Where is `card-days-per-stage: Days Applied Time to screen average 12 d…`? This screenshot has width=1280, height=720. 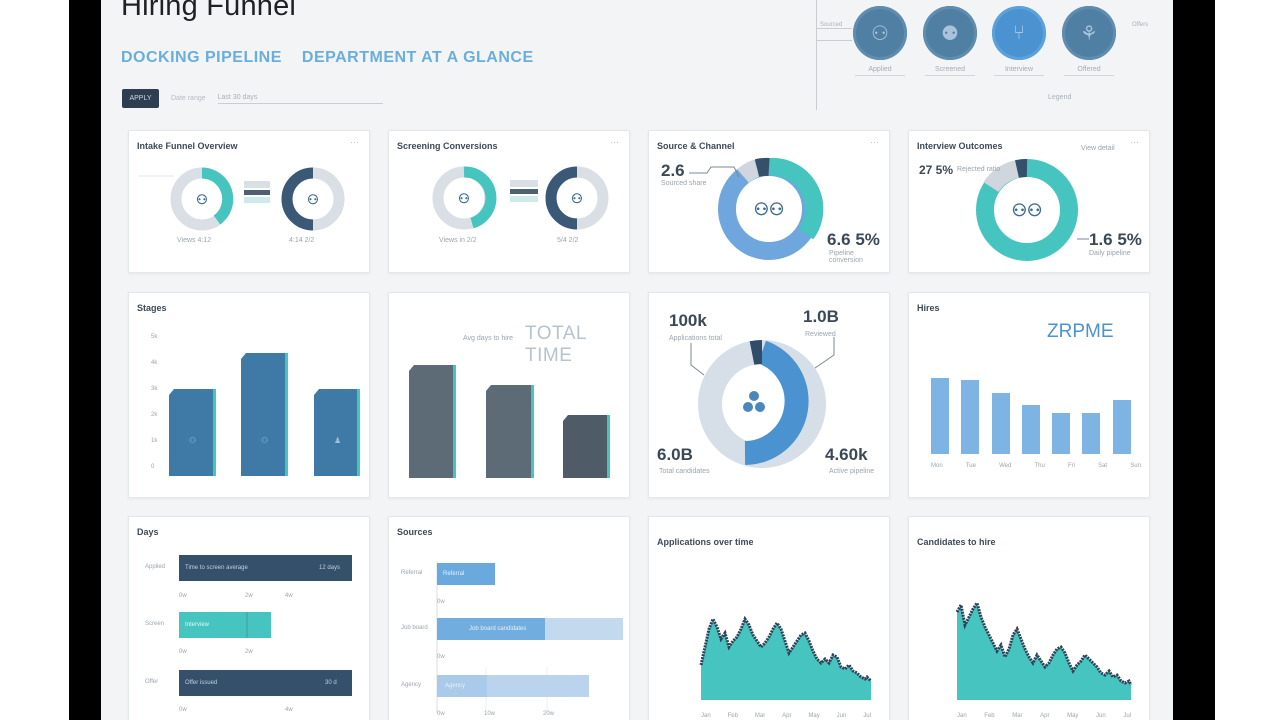 card-days-per-stage: Days Applied Time to screen average 12 d… is located at coordinates (249, 618).